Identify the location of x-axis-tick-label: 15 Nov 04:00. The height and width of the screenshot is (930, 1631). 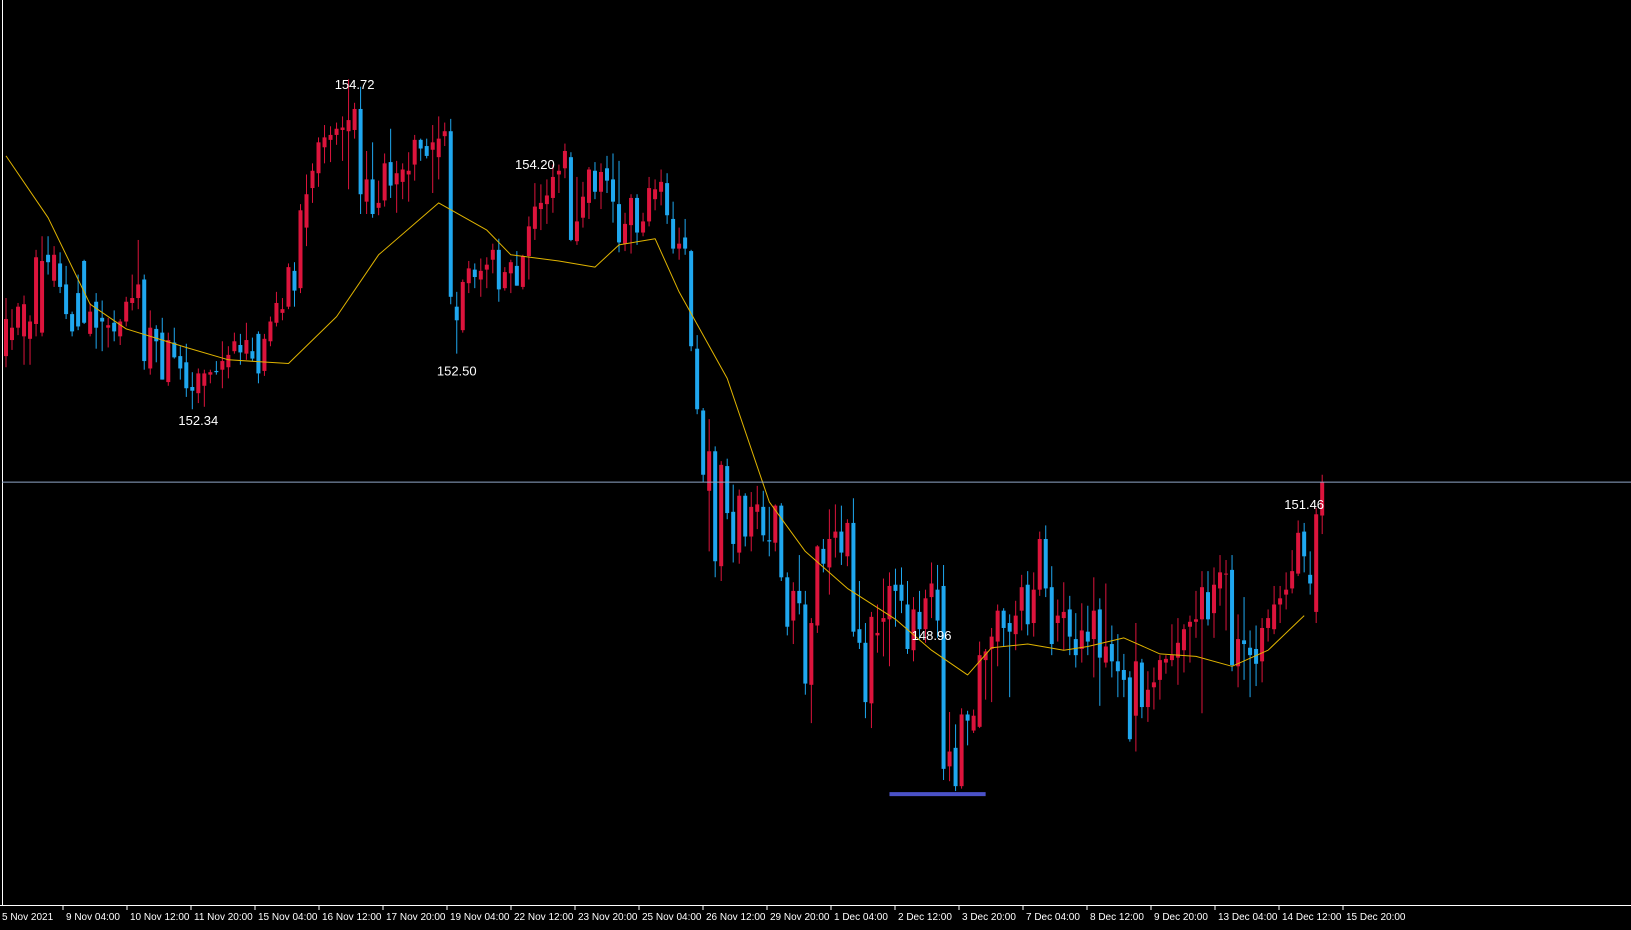
(288, 917).